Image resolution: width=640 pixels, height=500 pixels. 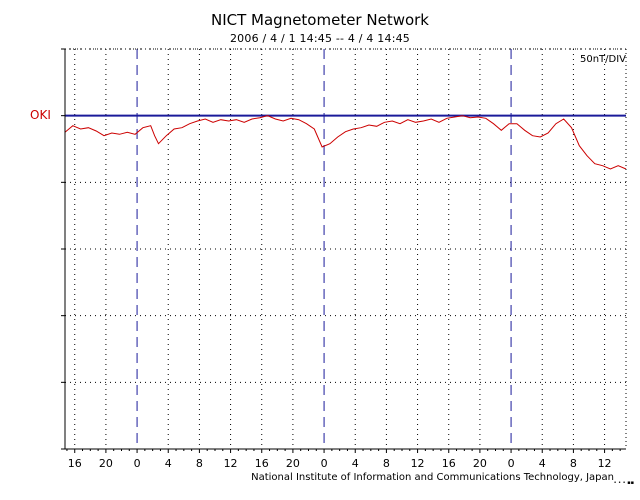 I want to click on scale-label: 50nT/DIV, so click(x=602, y=59).